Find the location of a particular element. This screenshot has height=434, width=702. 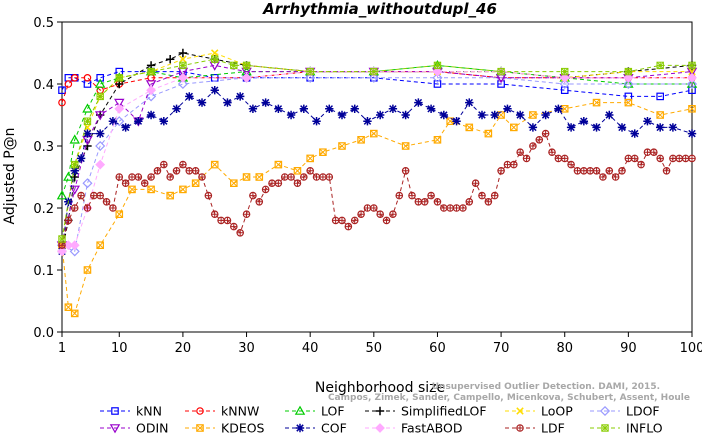

legend-item-kdeos: KDEOS is located at coordinates (225, 427).